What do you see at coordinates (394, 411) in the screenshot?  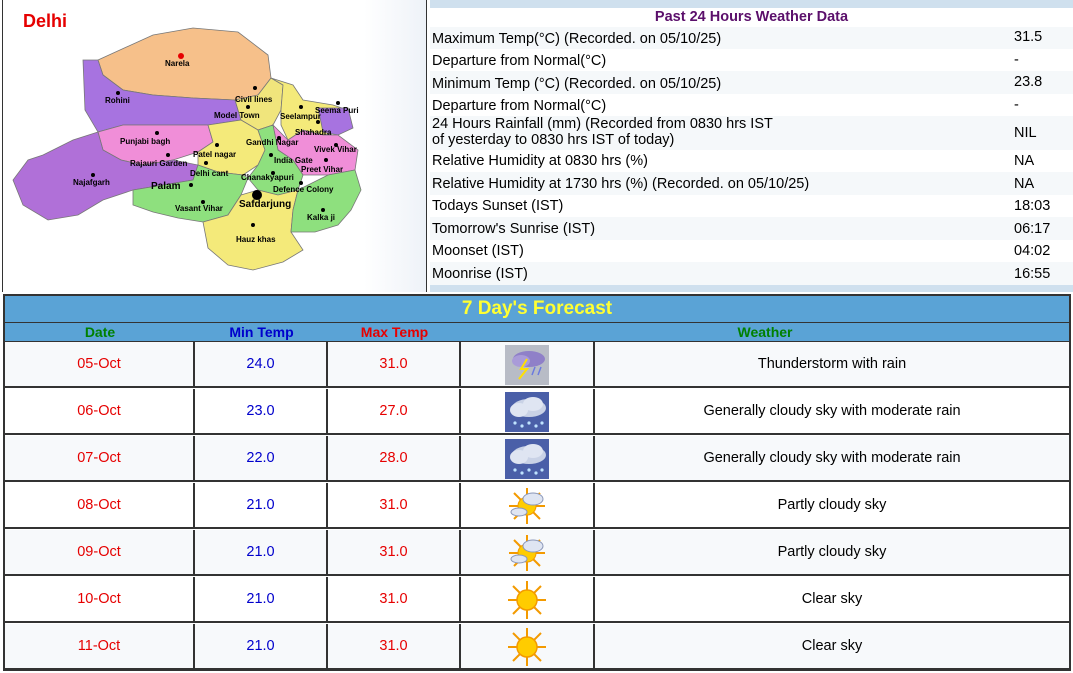 I see `forecast-max-temp: 27.0` at bounding box center [394, 411].